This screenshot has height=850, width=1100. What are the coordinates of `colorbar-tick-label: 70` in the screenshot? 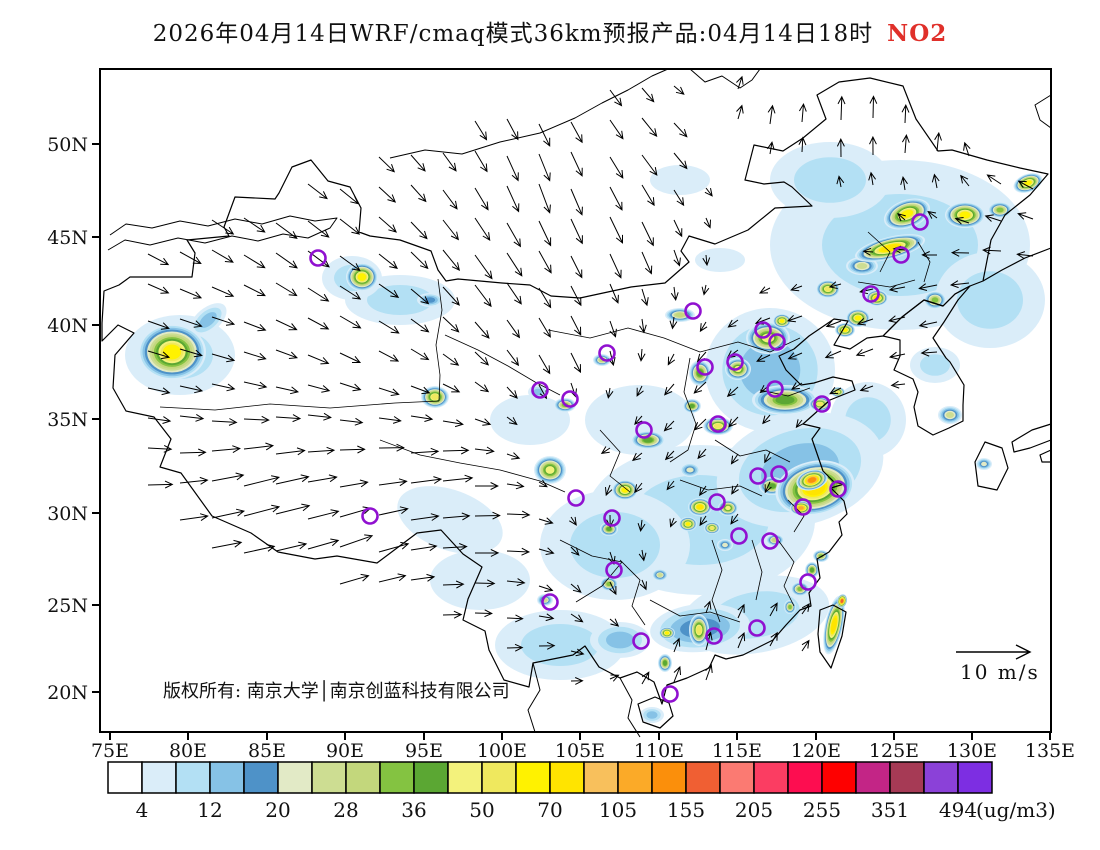 It's located at (549, 810).